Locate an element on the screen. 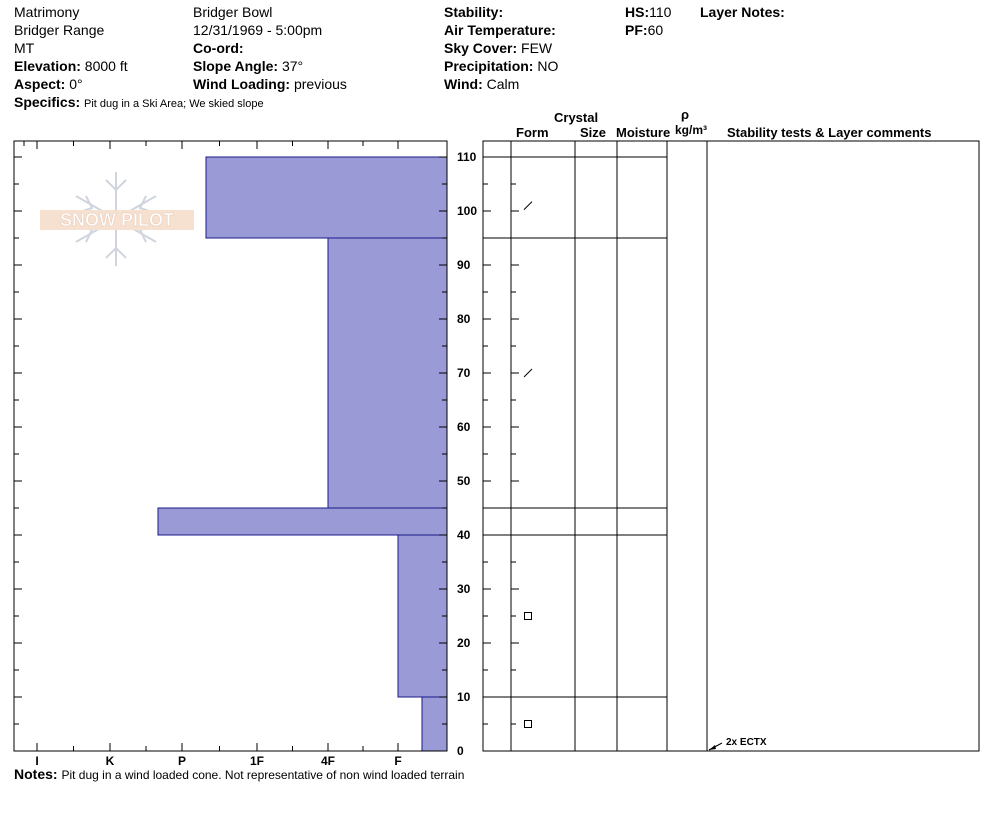 The width and height of the screenshot is (994, 840). form-header: Form is located at coordinates (532, 132).